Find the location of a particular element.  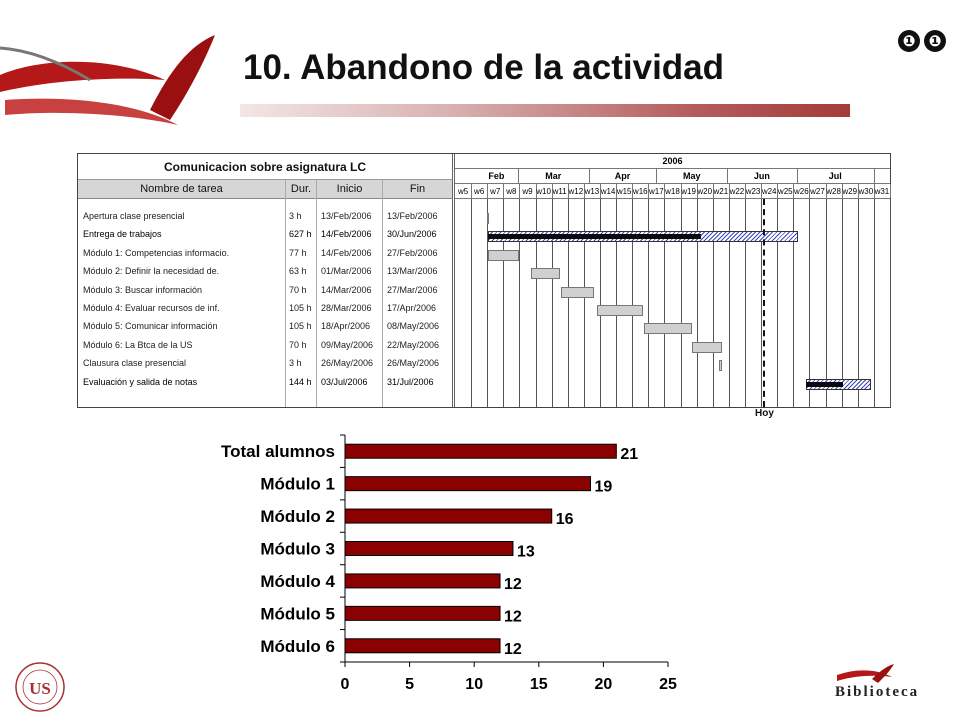

today-label: Hoy is located at coordinates (764, 413).